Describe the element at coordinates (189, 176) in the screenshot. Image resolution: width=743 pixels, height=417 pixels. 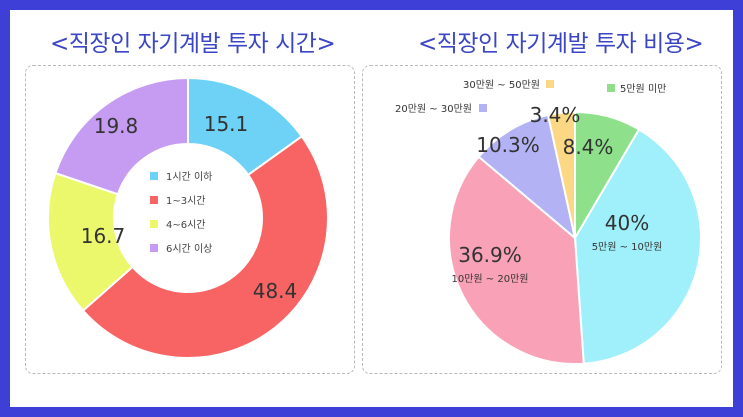
I see `legend-label: 1시간 이하` at that location.